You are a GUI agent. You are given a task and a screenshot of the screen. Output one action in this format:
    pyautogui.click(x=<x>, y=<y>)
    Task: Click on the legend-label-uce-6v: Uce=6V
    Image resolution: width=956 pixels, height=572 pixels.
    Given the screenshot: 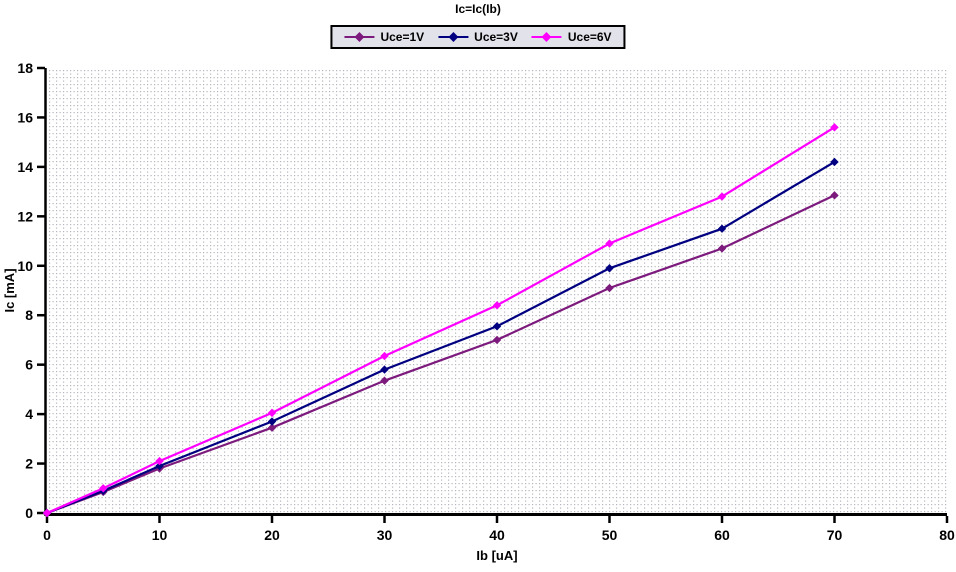 What is the action you would take?
    pyautogui.click(x=589, y=37)
    